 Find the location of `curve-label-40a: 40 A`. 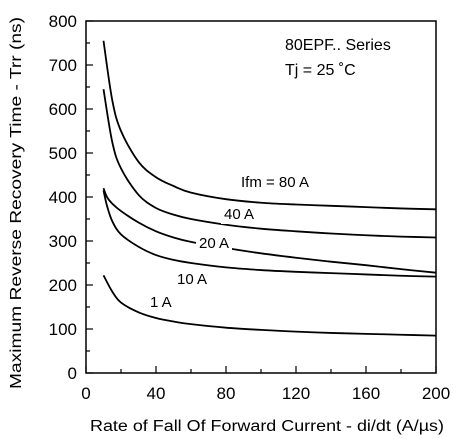

curve-label-40a: 40 A is located at coordinates (239, 214).